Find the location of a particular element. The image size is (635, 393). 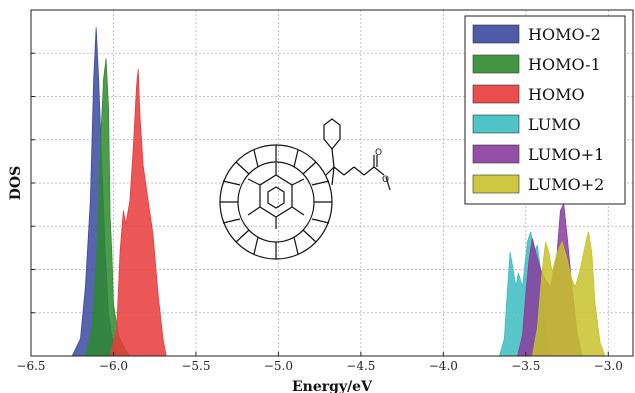

legend-label: HOMO-1 is located at coordinates (564, 64).